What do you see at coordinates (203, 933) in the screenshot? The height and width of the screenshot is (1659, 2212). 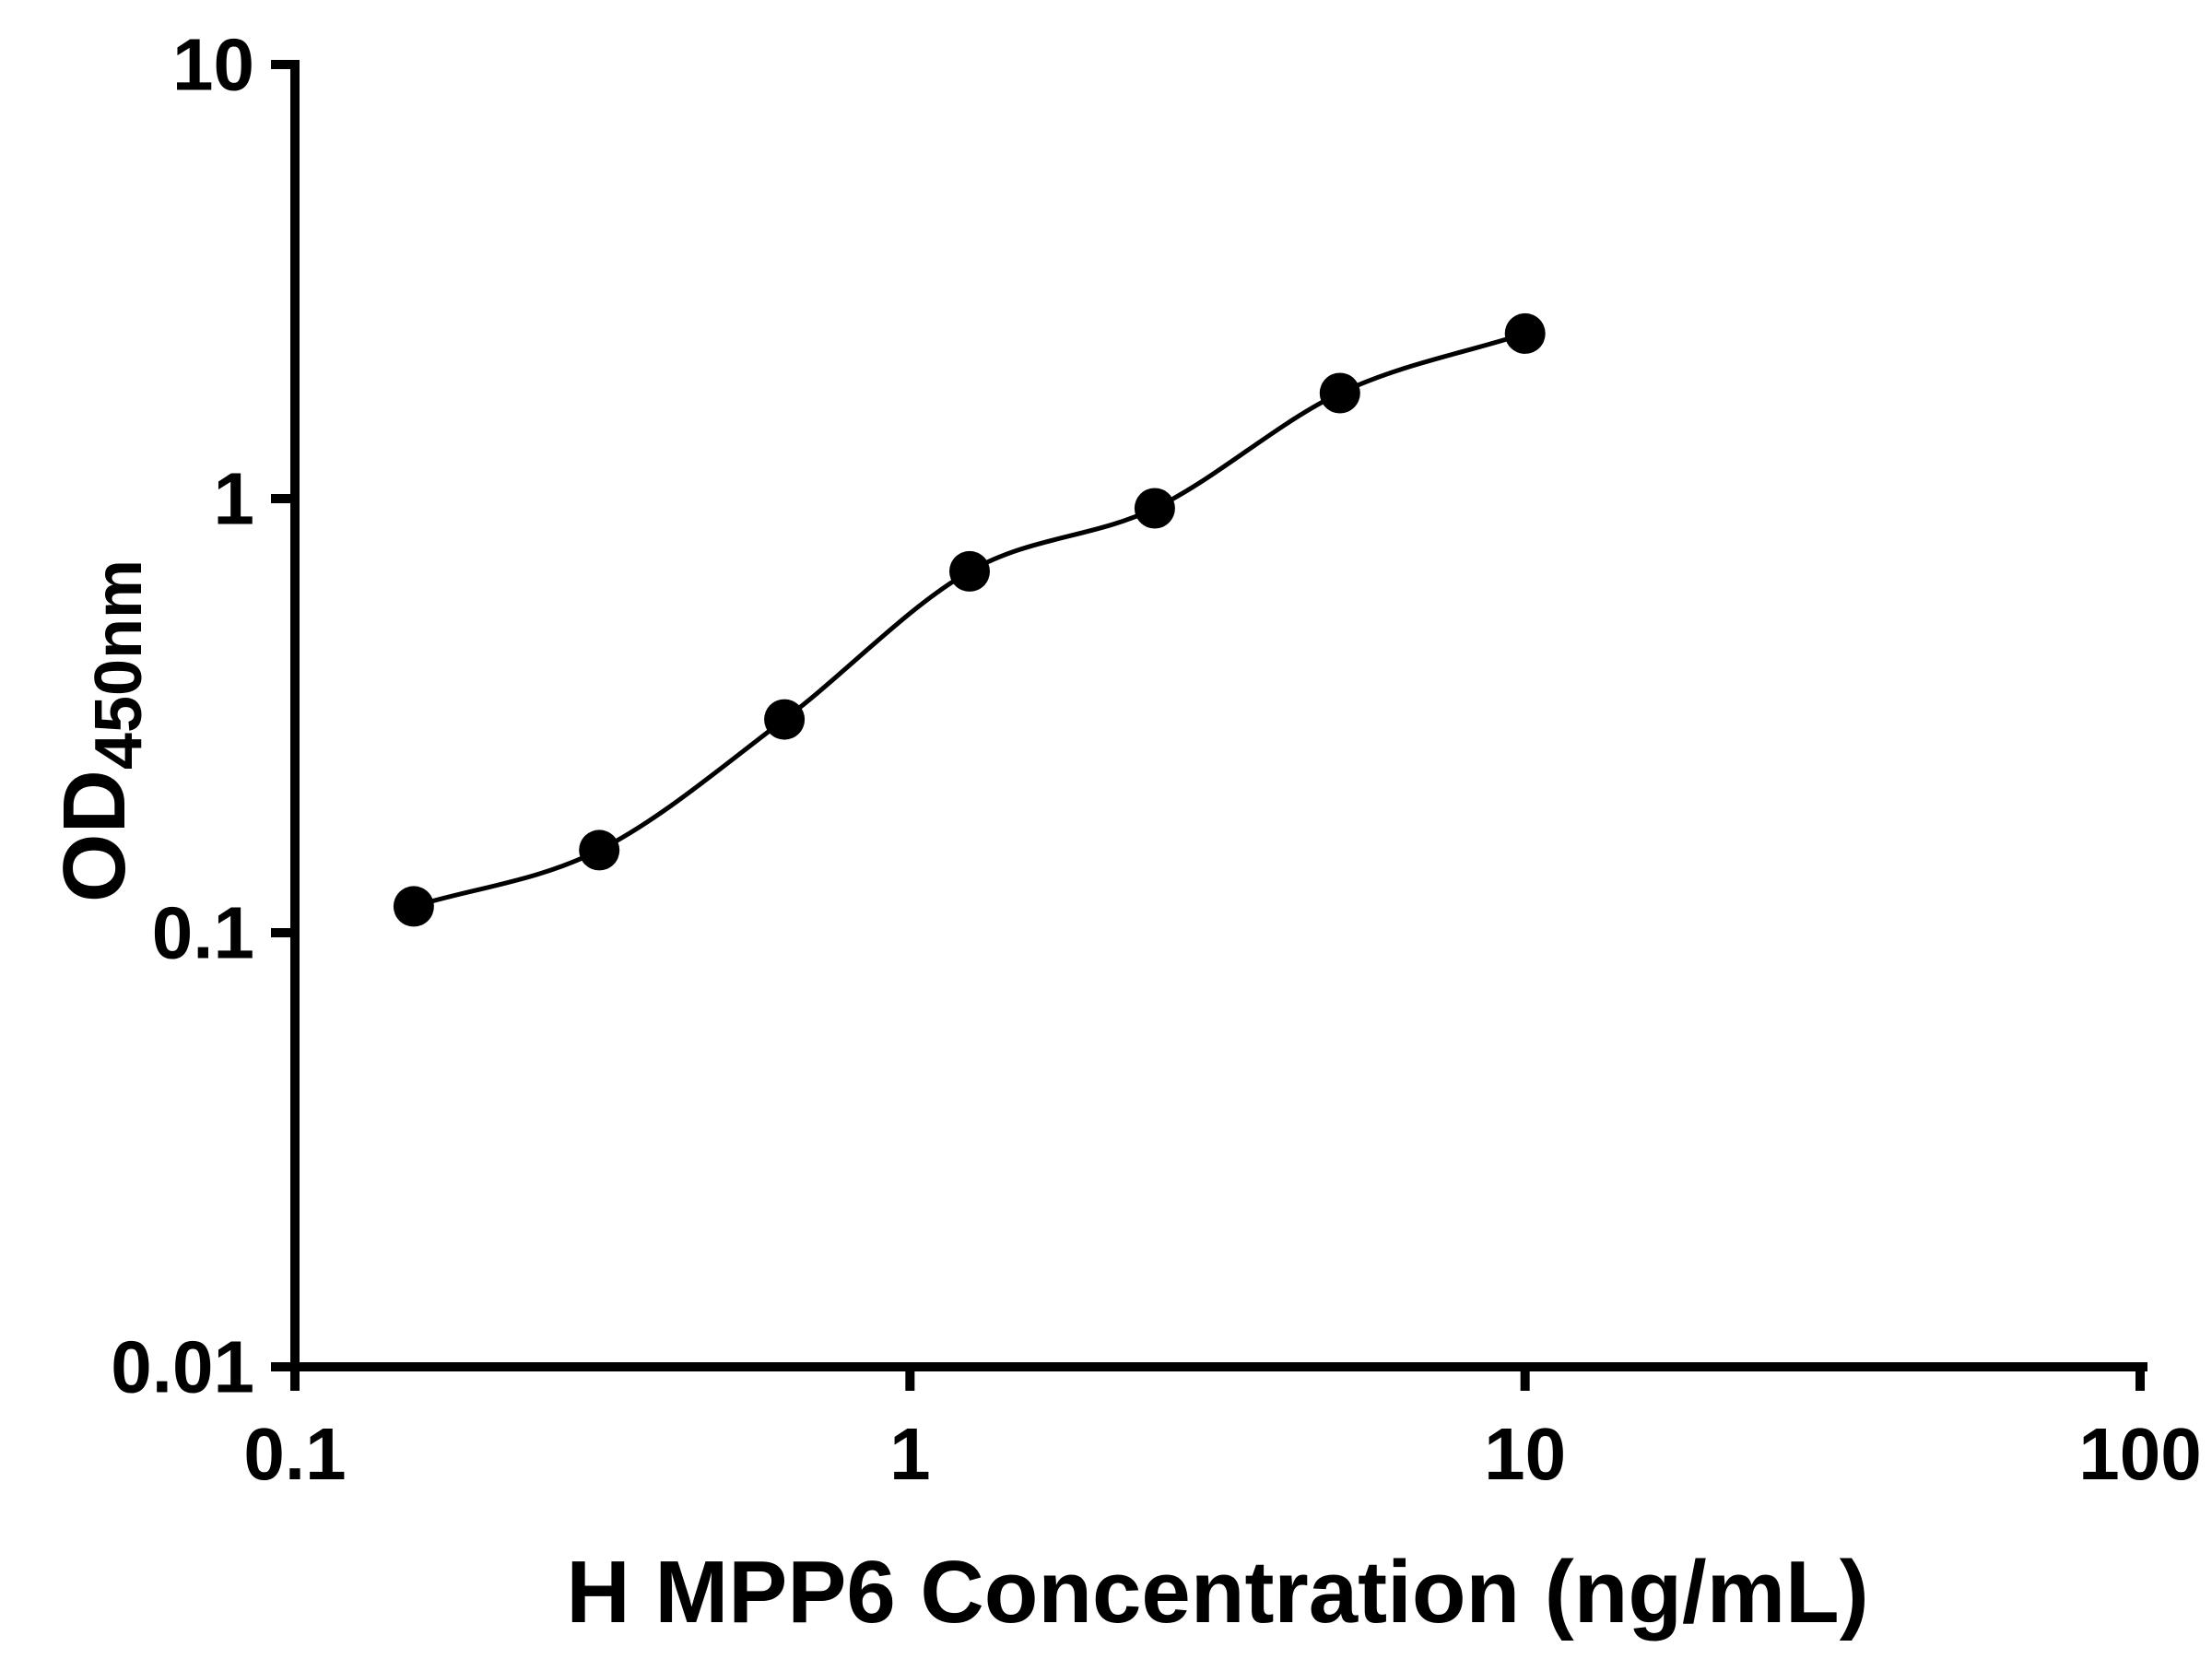 I see `y-tick-label: 0.1` at bounding box center [203, 933].